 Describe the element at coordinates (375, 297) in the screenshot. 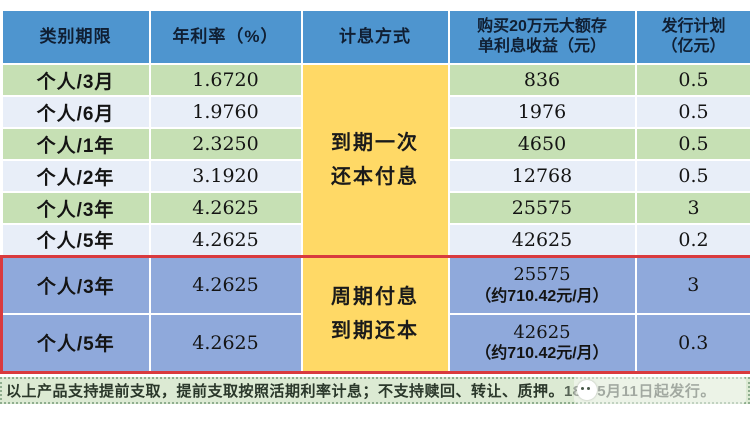

I see `method-line1: 周期付息` at that location.